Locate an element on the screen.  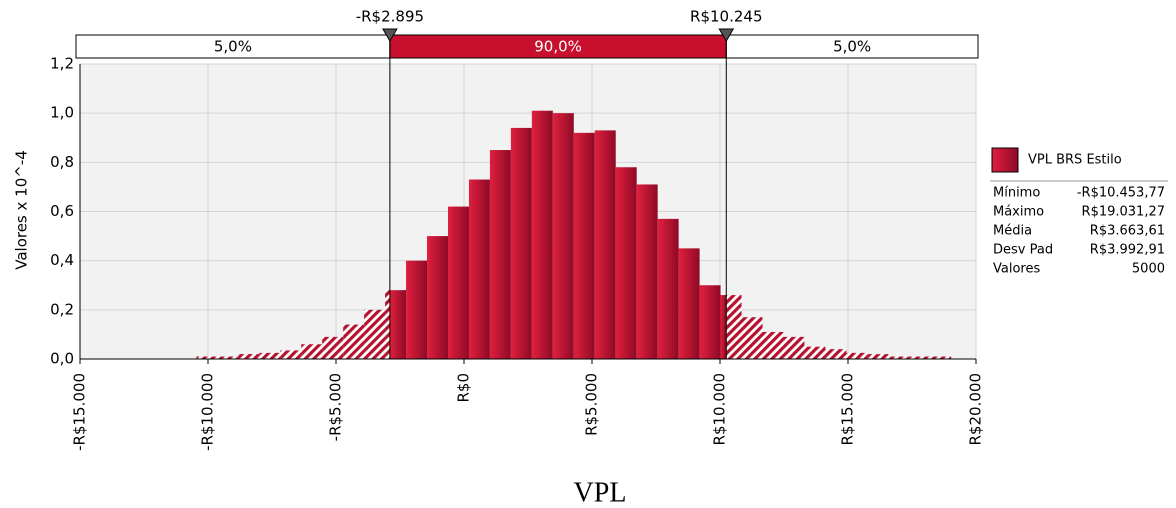
y-tick-label: 0,8 is located at coordinates (62, 162).